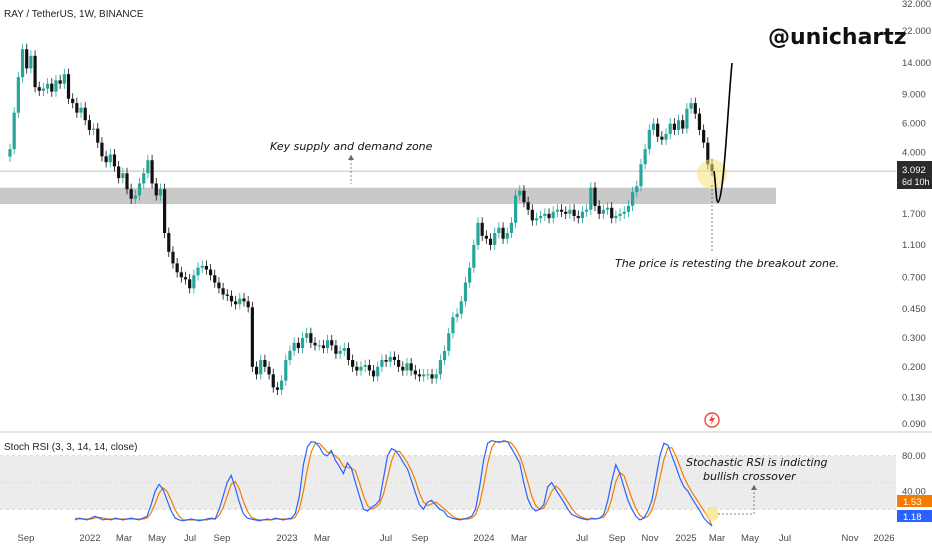 The width and height of the screenshot is (932, 550). Describe the element at coordinates (89, 538) in the screenshot. I see `time-tick-label: 2022` at that location.